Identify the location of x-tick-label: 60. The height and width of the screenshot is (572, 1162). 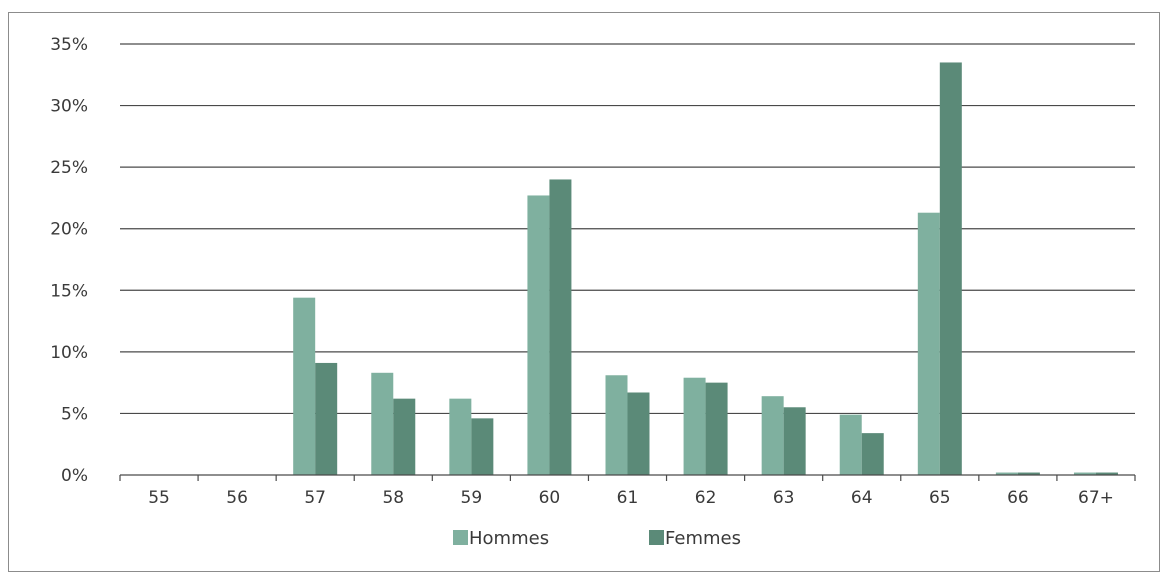
(550, 498).